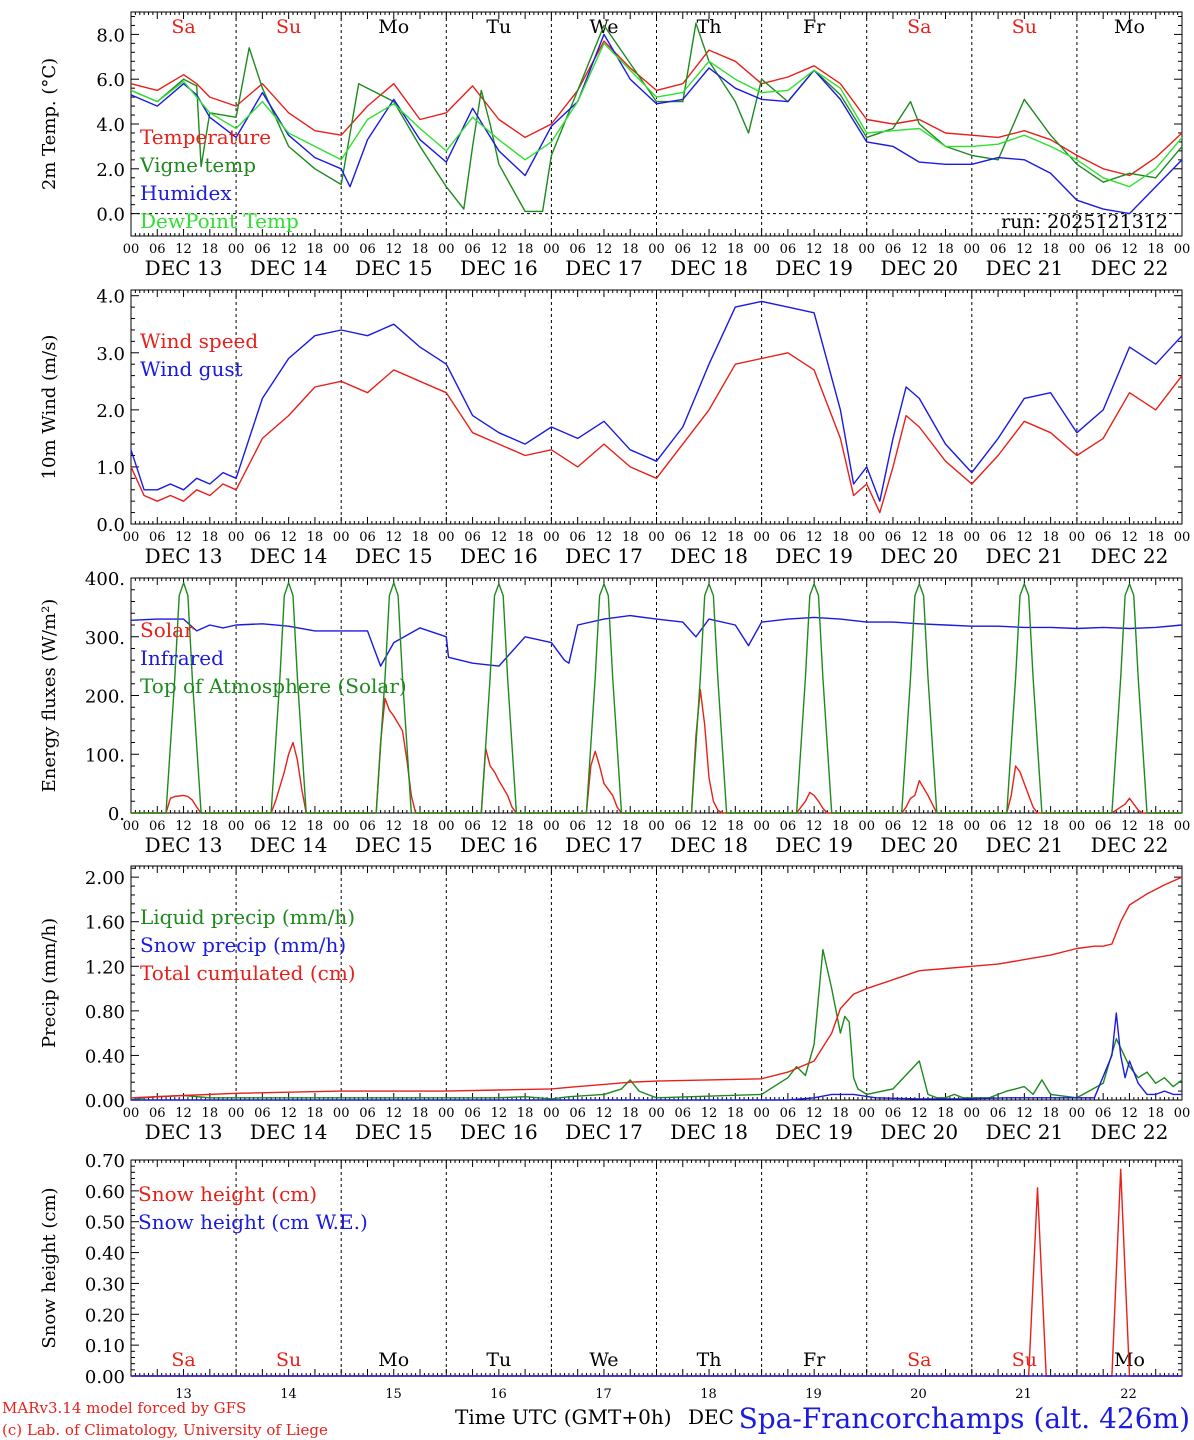 This screenshot has height=1440, width=1194. I want to click on legend-entry: Temperature, so click(205, 137).